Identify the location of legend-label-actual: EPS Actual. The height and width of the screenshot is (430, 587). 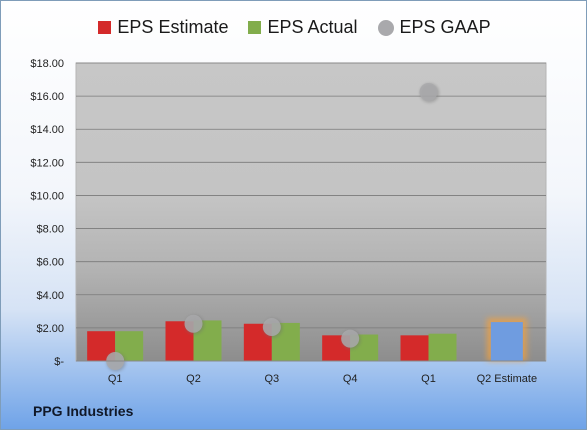
(312, 27).